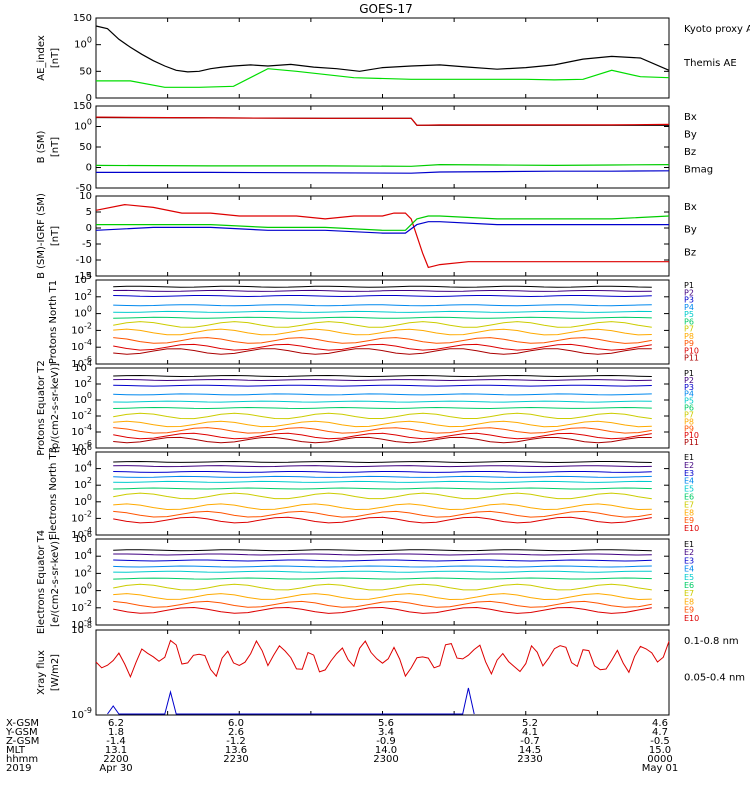 The width and height of the screenshot is (750, 800). Describe the element at coordinates (41, 236) in the screenshot. I see `panel-3-ylabel: B (SM)-IGRF (SM)` at that location.